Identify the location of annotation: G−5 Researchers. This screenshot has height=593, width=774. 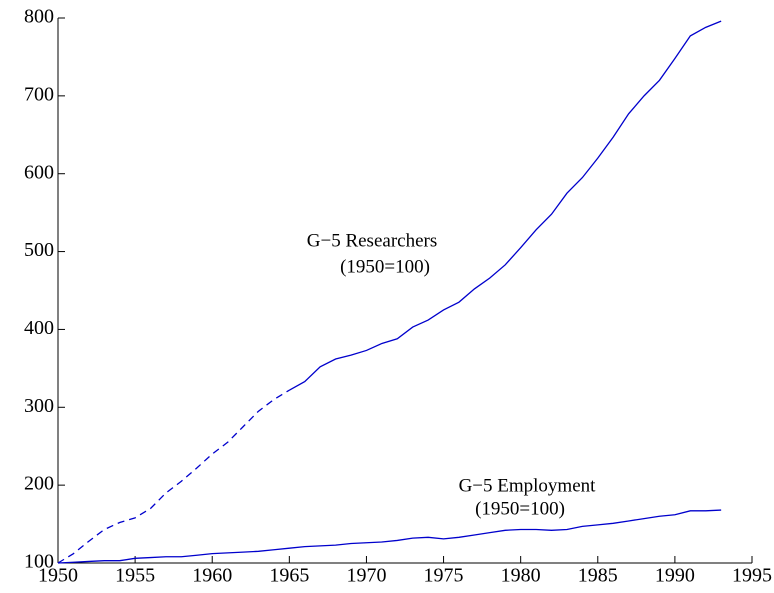
(372, 240).